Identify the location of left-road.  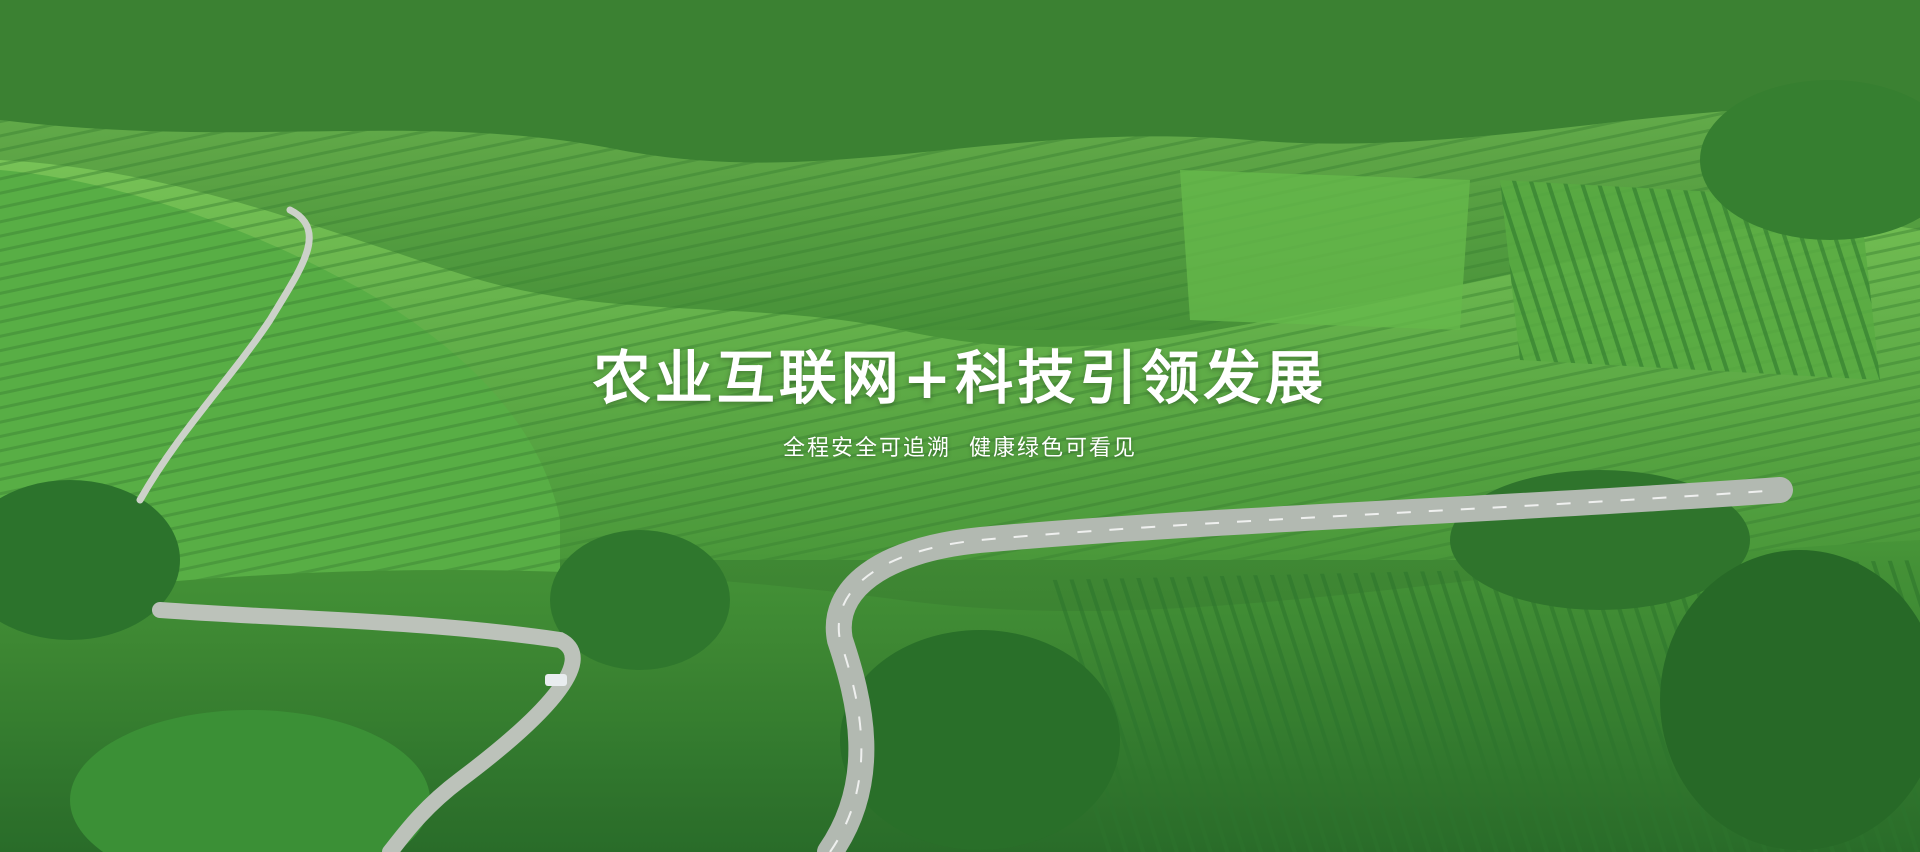
(366, 727).